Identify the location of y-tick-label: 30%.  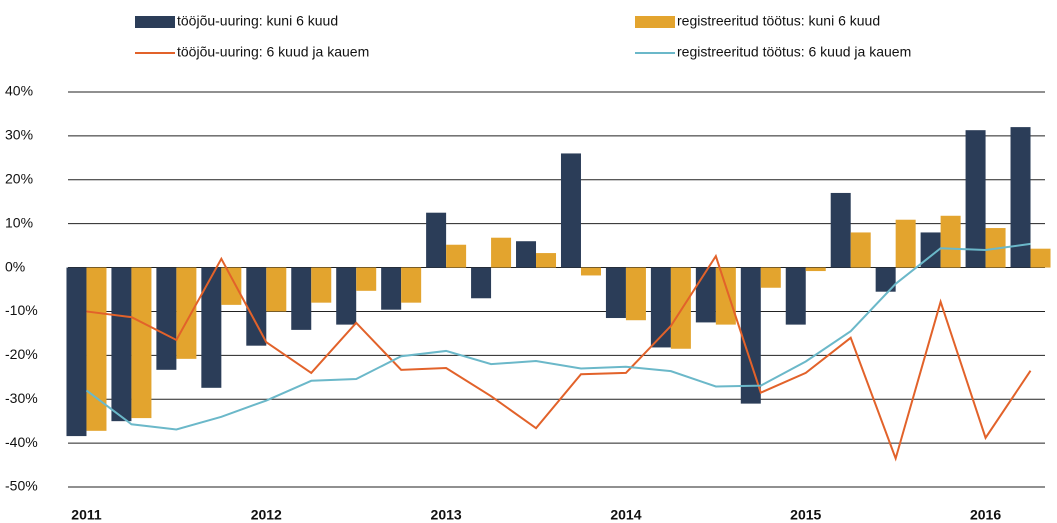
(19, 135).